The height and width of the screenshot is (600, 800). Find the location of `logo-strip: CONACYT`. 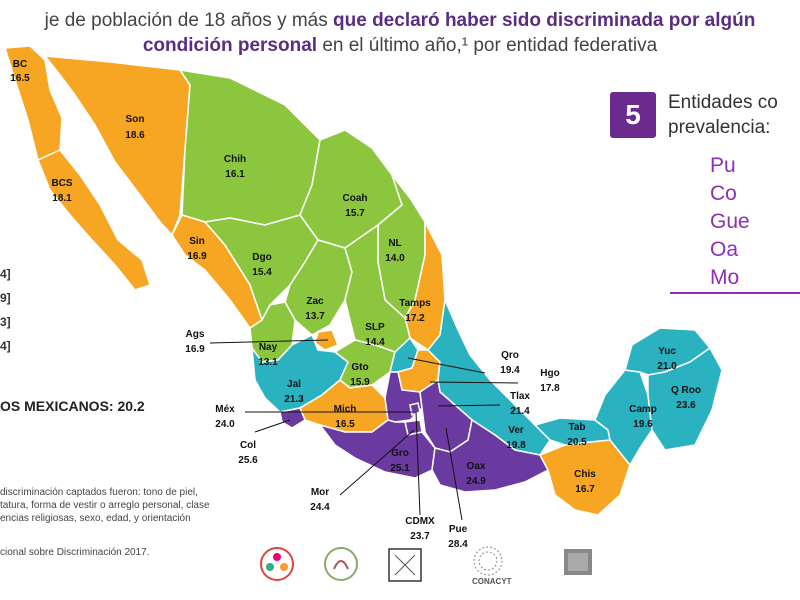

logo-strip: CONACYT is located at coordinates (450, 570).